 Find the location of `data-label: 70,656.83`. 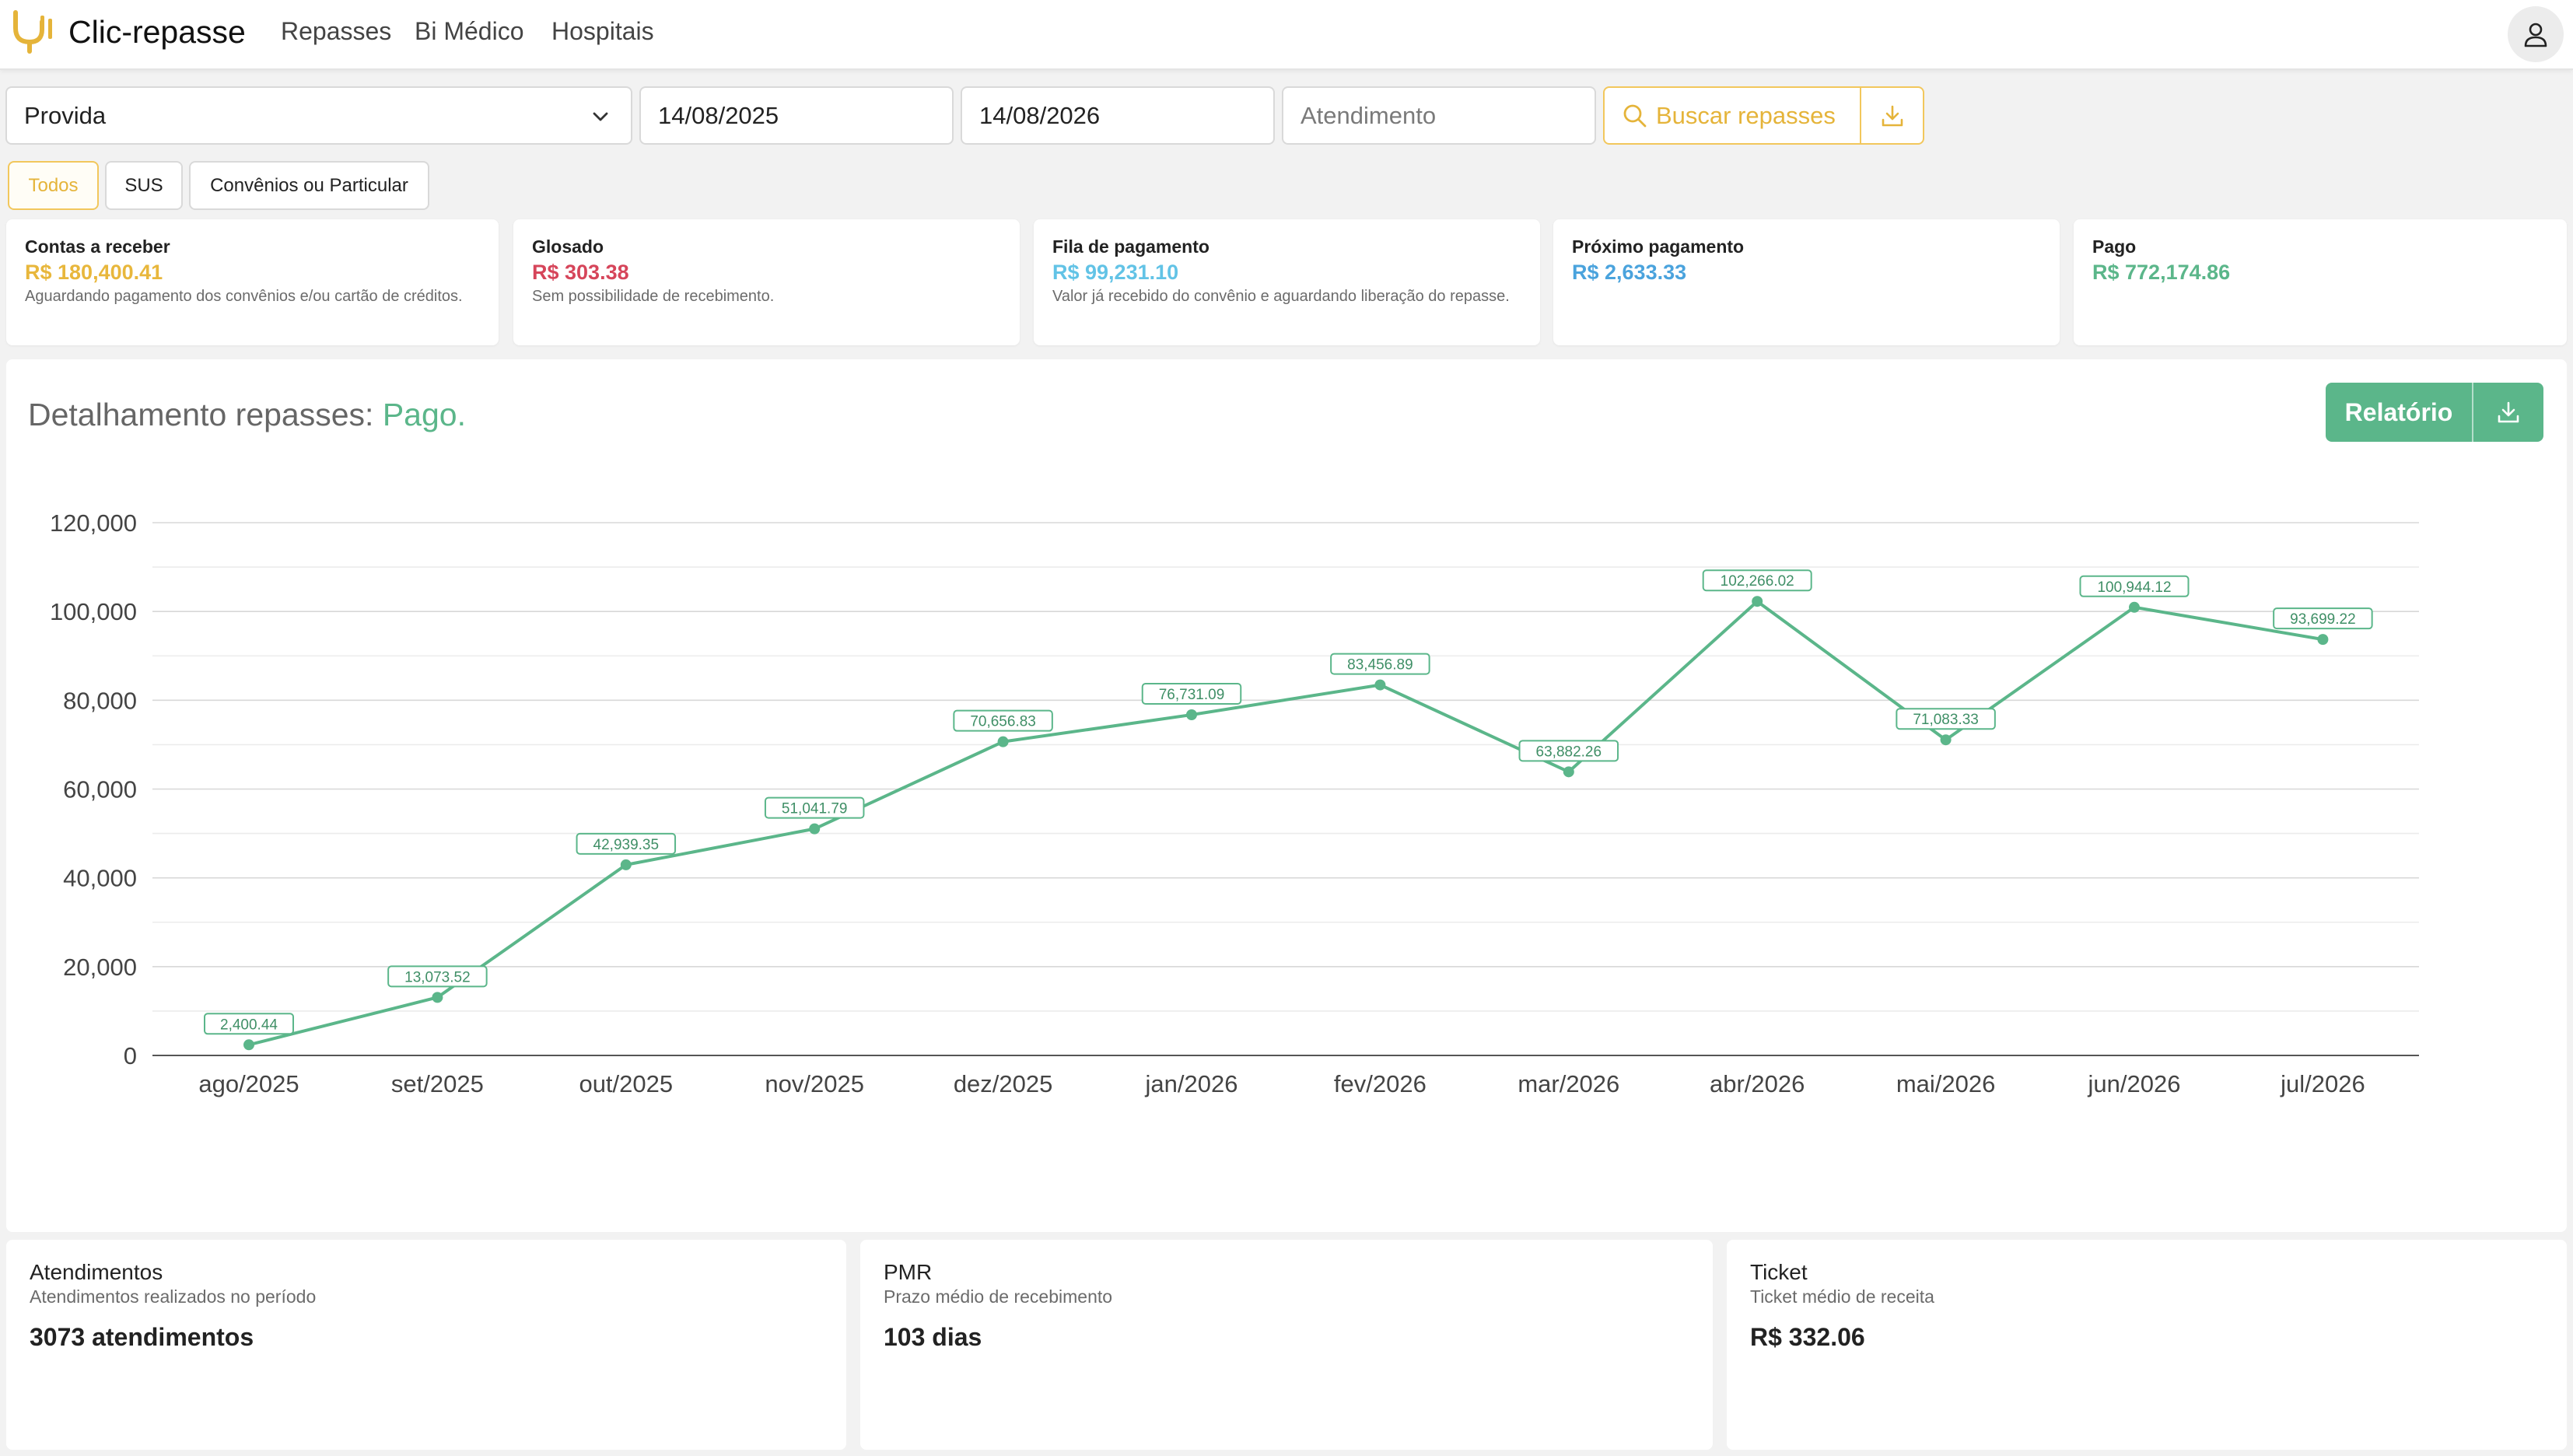

data-label: 70,656.83 is located at coordinates (1003, 722).